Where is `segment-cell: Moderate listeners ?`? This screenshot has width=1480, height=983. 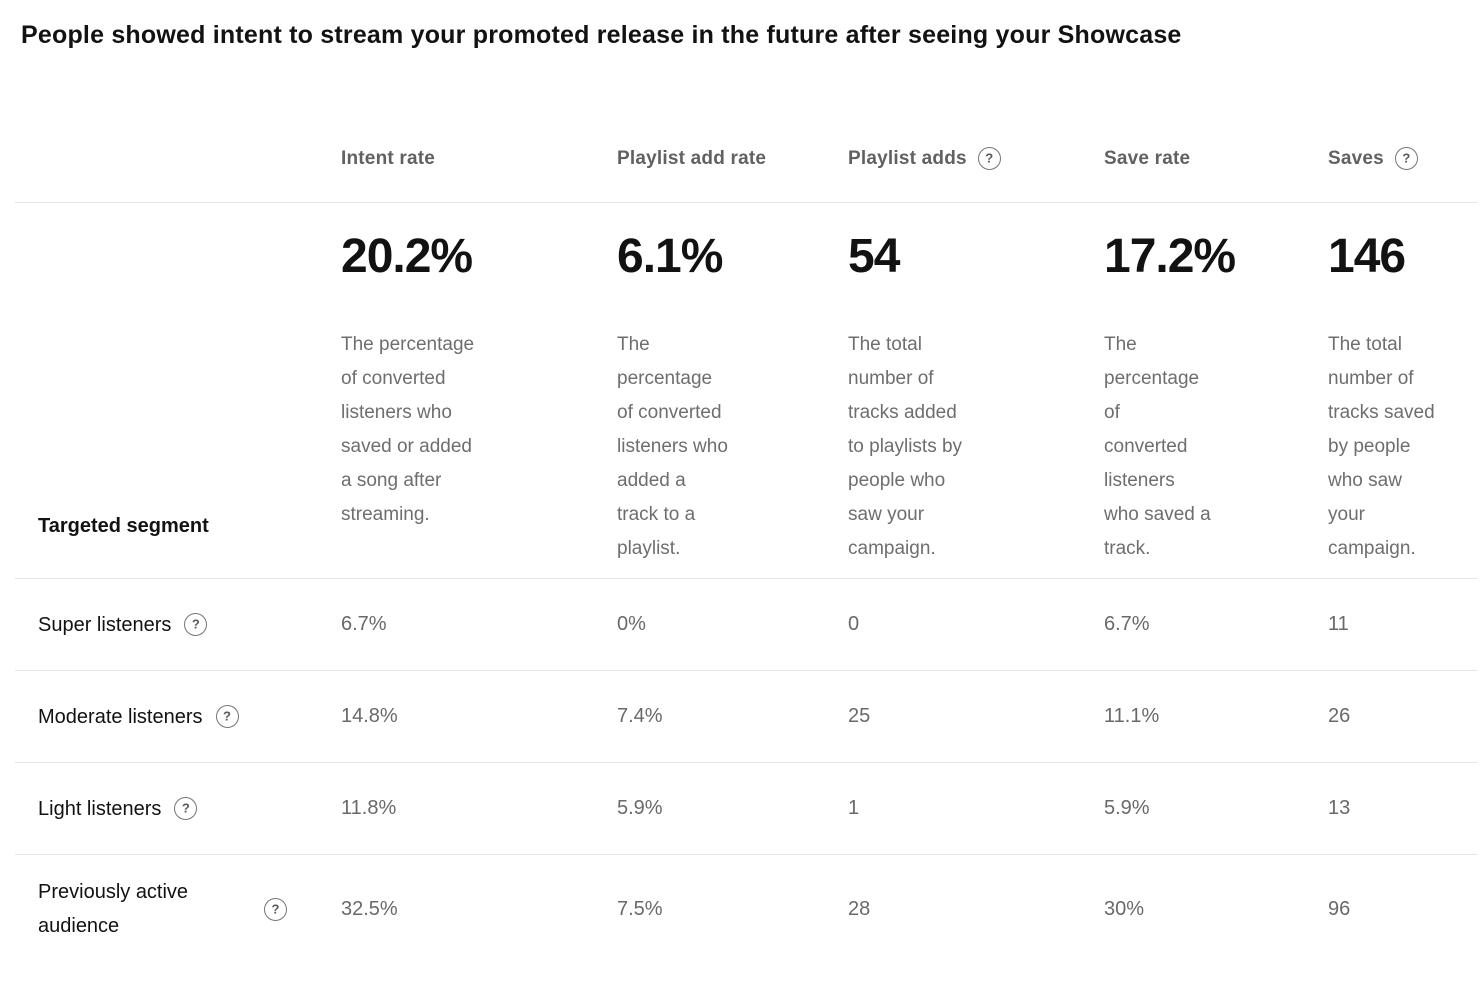
segment-cell: Moderate listeners ? is located at coordinates (178, 717).